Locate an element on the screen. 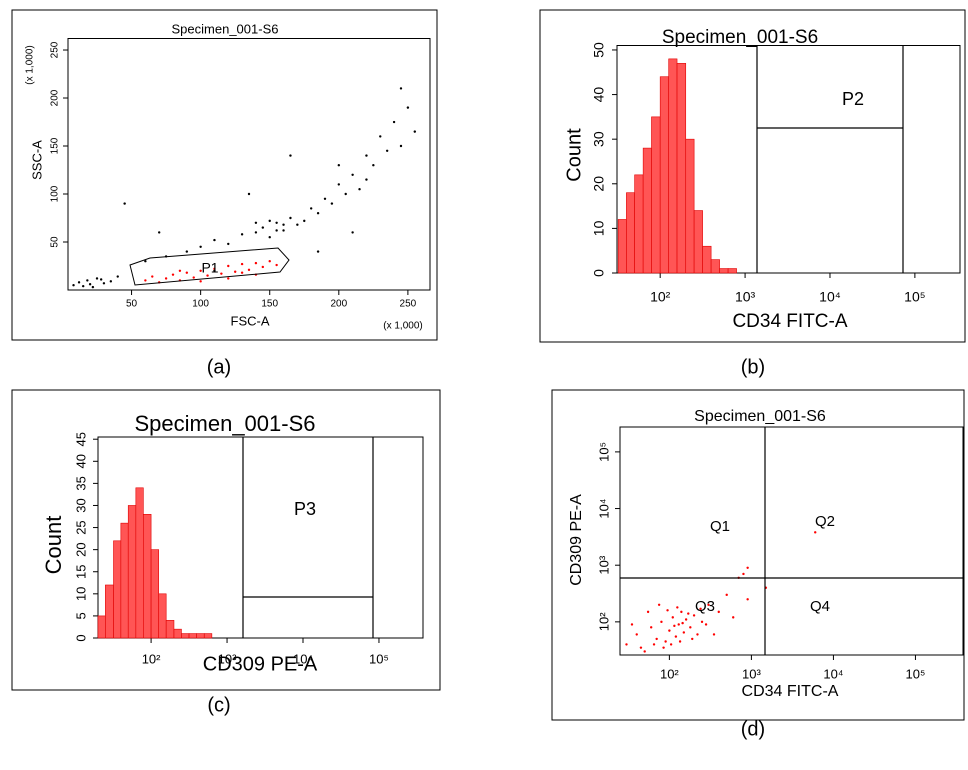 The height and width of the screenshot is (770, 968). y-tick-label: 30 is located at coordinates (80, 505).